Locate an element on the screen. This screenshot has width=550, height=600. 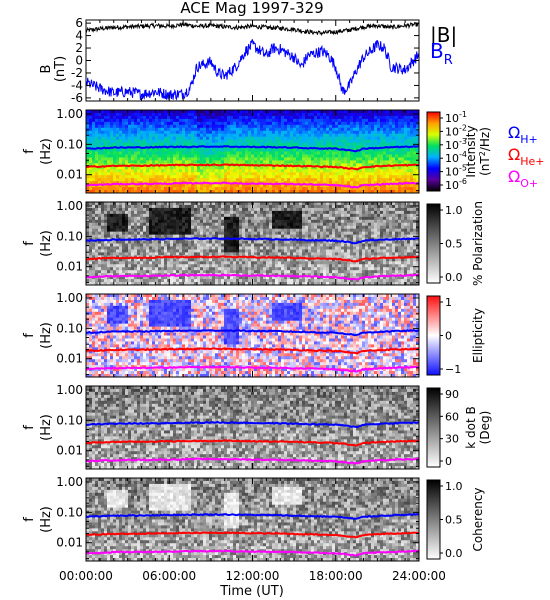
panel-b-ytick-label: 4 is located at coordinates (79, 36).